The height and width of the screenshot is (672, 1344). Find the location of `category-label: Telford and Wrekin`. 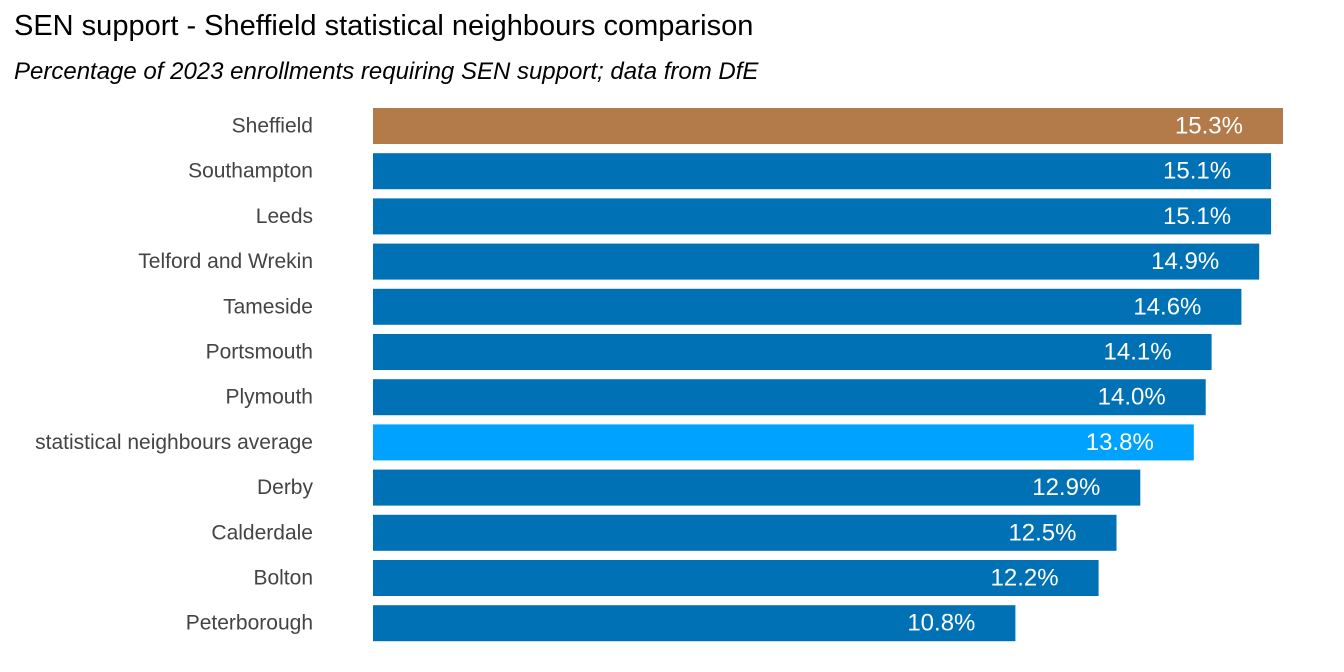

category-label: Telford and Wrekin is located at coordinates (225, 261).